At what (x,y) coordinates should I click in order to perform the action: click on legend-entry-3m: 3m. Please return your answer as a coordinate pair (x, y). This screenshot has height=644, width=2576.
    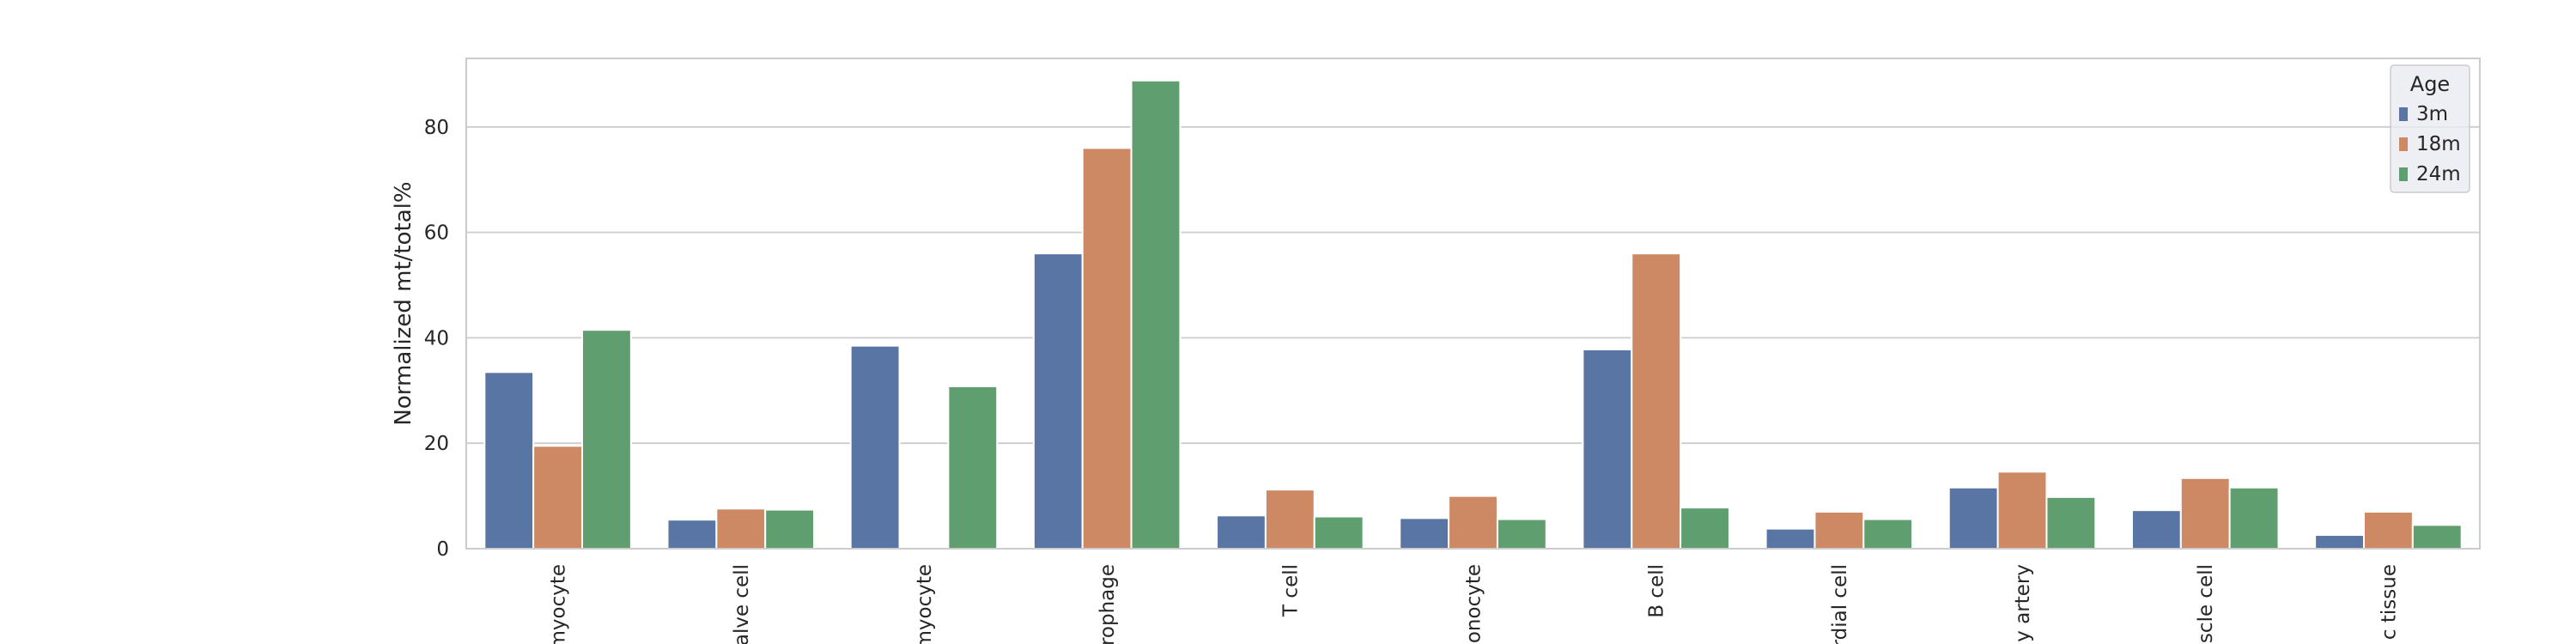
    Looking at the image, I should click on (2432, 114).